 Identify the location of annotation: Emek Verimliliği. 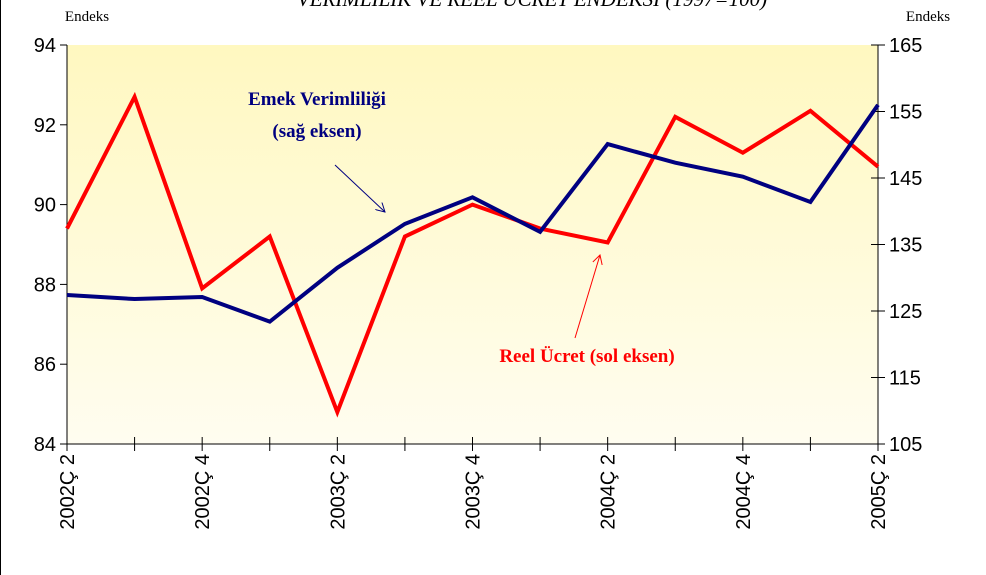
(317, 99).